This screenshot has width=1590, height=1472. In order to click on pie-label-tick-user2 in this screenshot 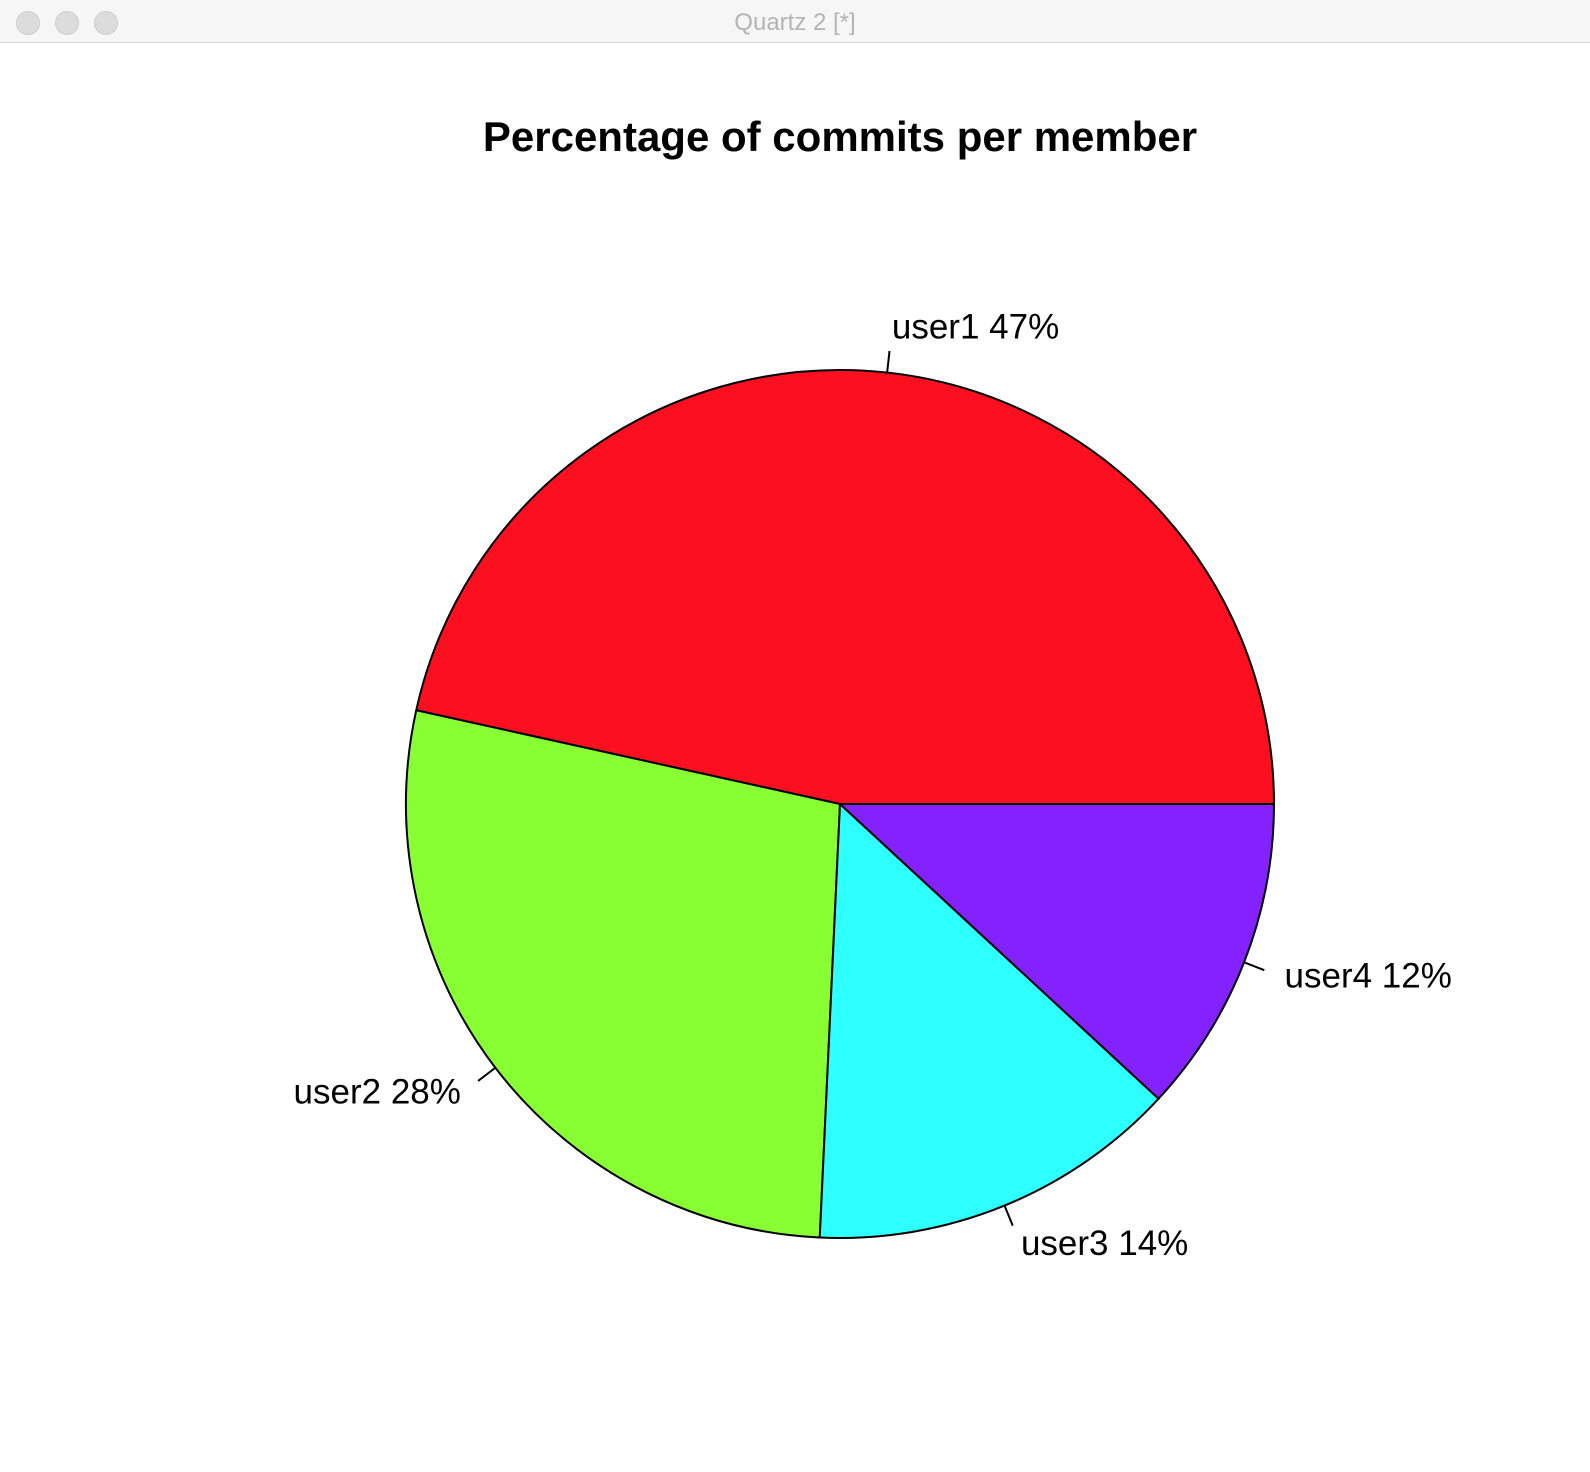, I will do `click(486, 1074)`.